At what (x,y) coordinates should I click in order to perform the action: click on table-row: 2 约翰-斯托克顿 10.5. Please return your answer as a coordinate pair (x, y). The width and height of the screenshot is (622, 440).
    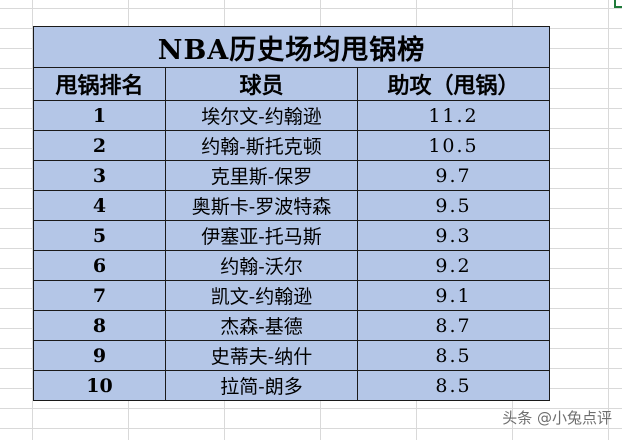
    Looking at the image, I should click on (291, 145).